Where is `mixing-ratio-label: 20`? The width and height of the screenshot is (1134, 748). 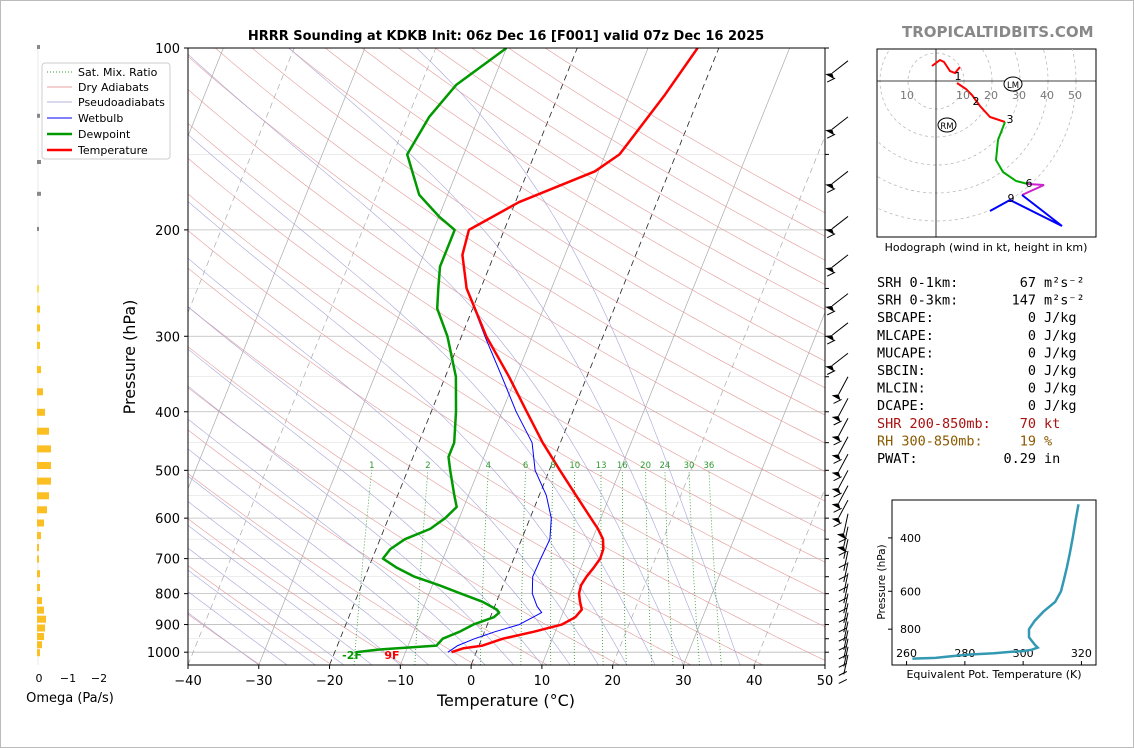 mixing-ratio-label: 20 is located at coordinates (645, 466).